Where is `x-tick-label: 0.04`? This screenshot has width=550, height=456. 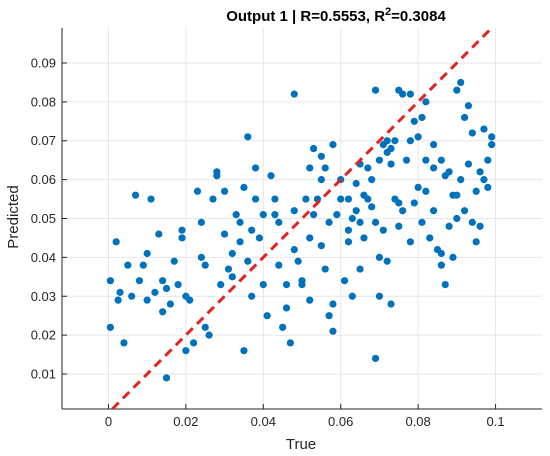
x-tick-label: 0.04 is located at coordinates (263, 421).